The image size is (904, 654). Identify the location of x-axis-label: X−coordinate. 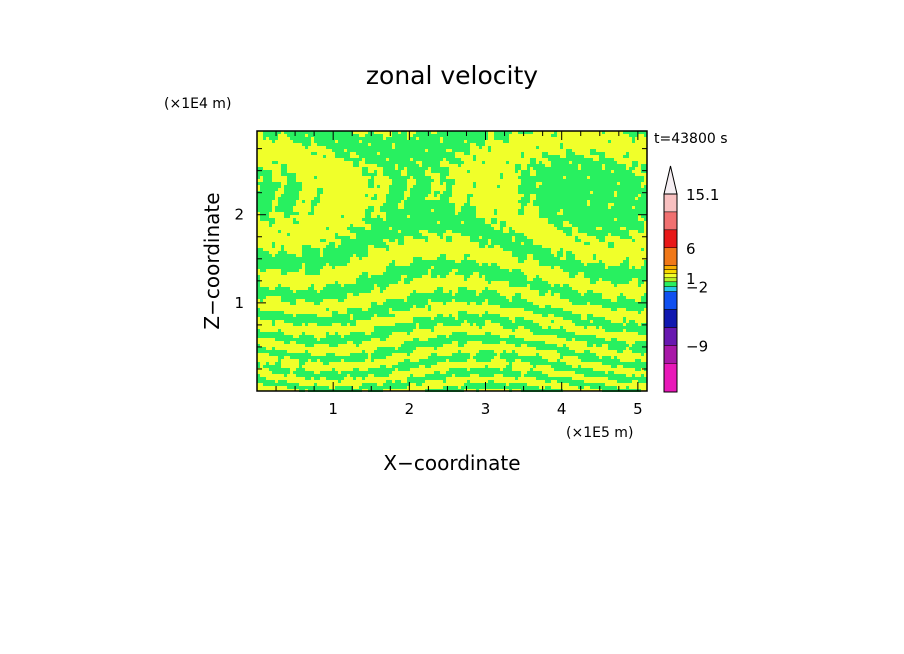
(451, 463).